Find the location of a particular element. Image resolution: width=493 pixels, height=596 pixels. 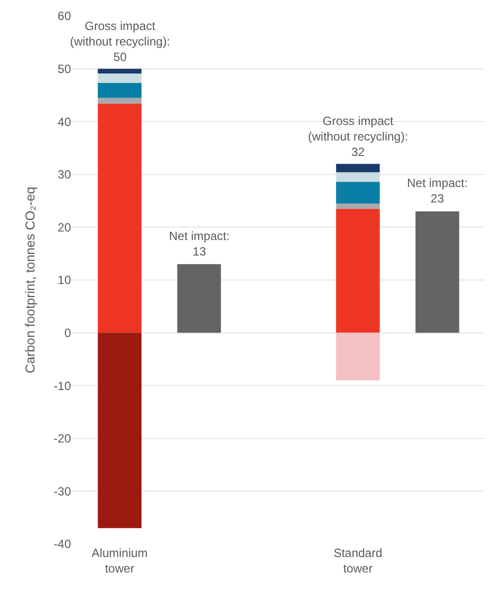

annotation: Gross impact (without recycling): 50 is located at coordinates (120, 41).